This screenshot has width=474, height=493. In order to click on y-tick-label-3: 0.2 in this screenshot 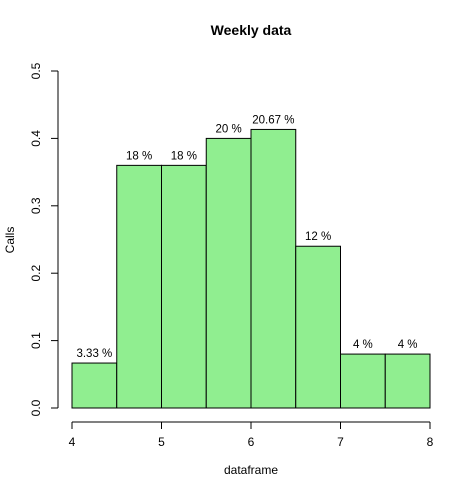, I will do `click(36, 273)`.